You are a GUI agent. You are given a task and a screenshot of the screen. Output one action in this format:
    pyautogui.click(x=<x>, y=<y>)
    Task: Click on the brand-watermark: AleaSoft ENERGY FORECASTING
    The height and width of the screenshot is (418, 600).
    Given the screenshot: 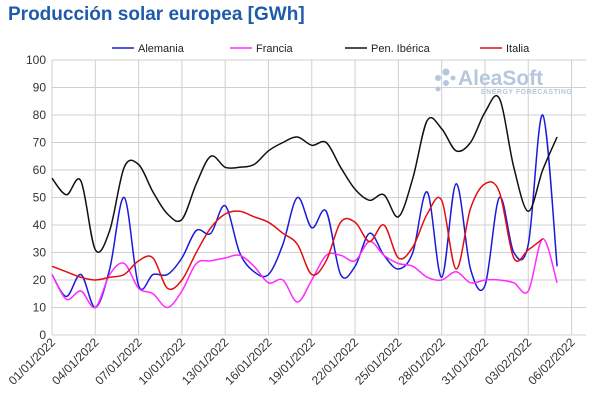 What is the action you would take?
    pyautogui.click(x=503, y=81)
    